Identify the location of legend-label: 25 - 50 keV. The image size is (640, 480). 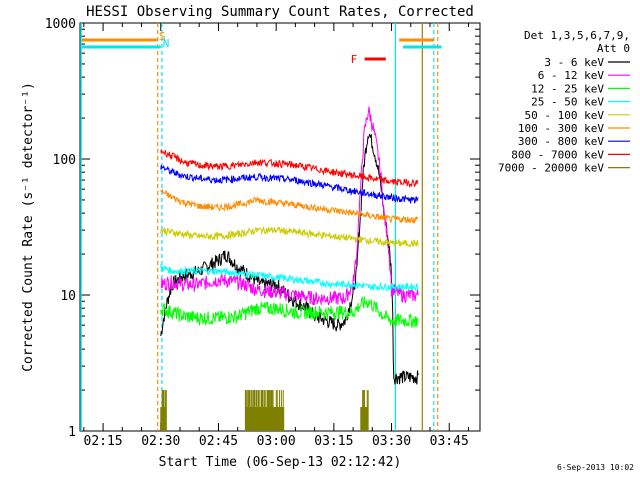
(567, 102).